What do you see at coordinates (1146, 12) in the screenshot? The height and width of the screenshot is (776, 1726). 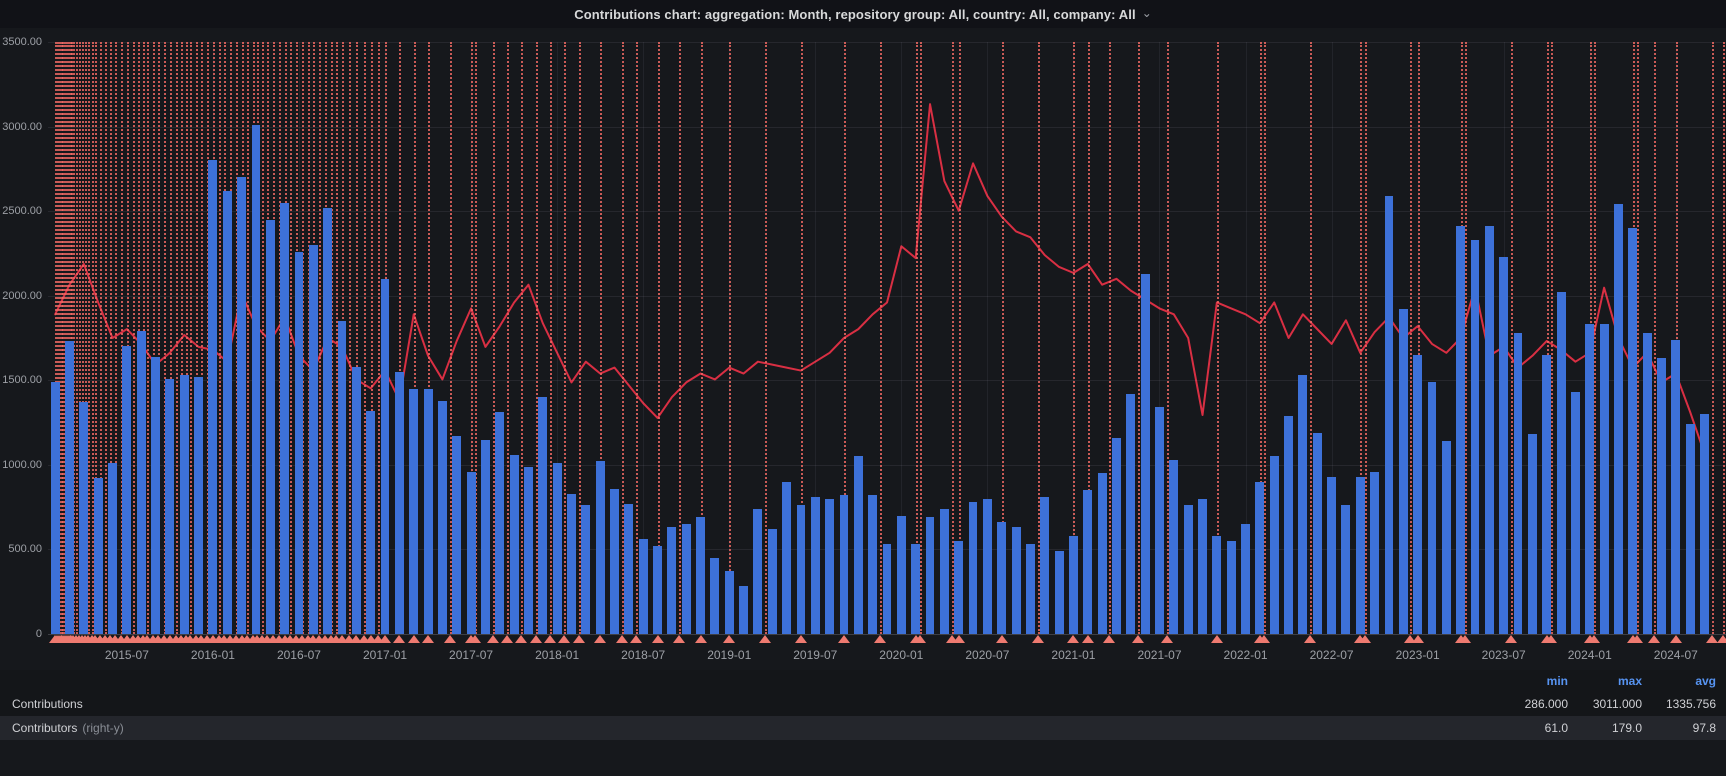 I see `chevron-down-icon: ⌄` at bounding box center [1146, 12].